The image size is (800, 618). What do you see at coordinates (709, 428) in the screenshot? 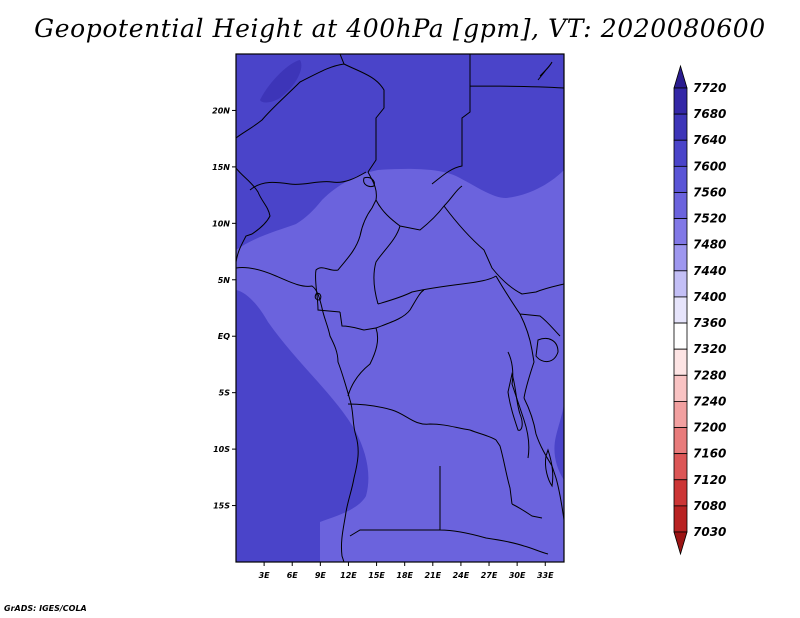
I see `colorbar-label: 7200` at bounding box center [709, 428].